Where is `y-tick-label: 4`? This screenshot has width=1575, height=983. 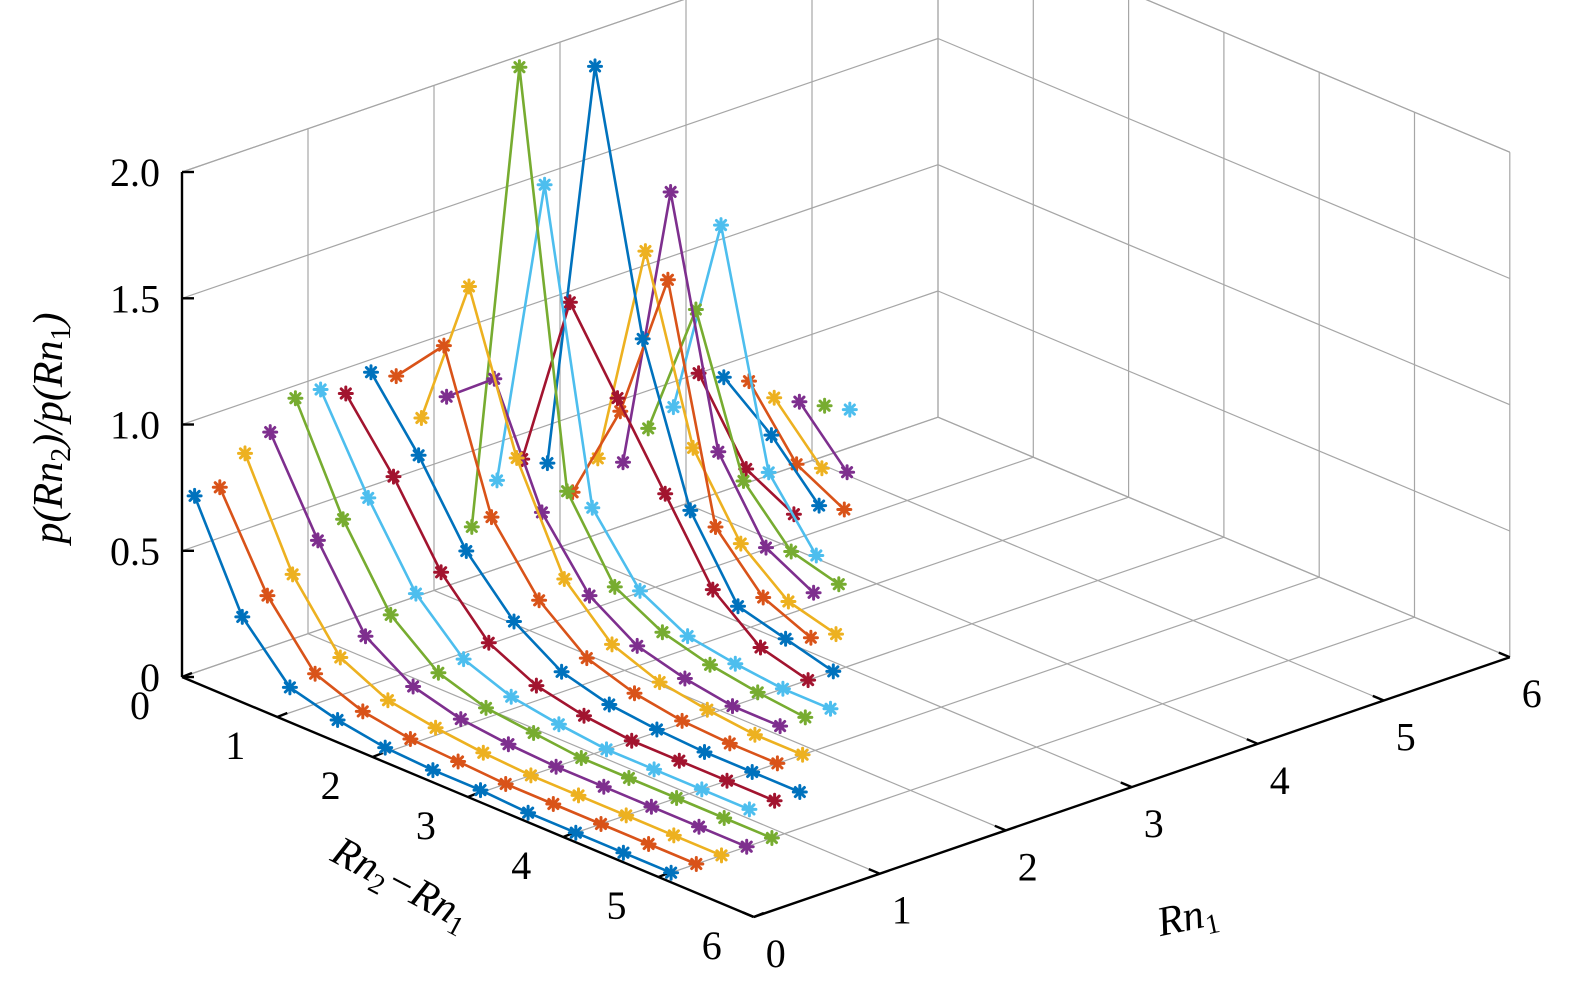 y-tick-label: 4 is located at coordinates (1280, 780).